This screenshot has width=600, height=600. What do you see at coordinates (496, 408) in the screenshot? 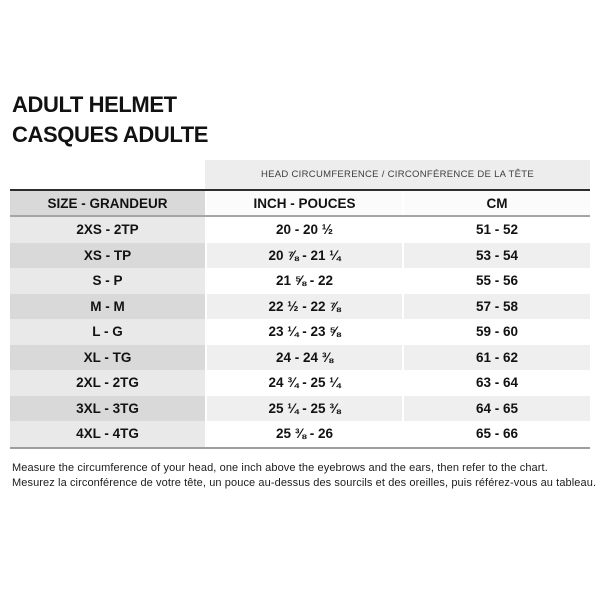
I see `cm-cell: 64 - 65` at bounding box center [496, 408].